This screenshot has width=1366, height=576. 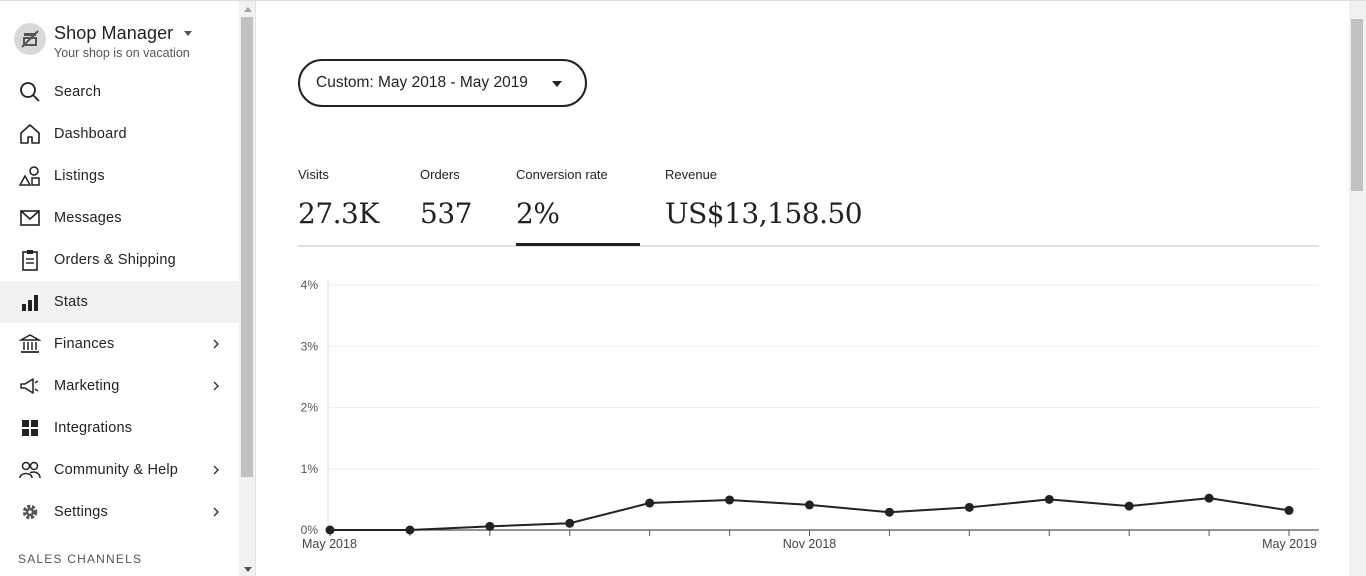 I want to click on search-icon, so click(x=30, y=92).